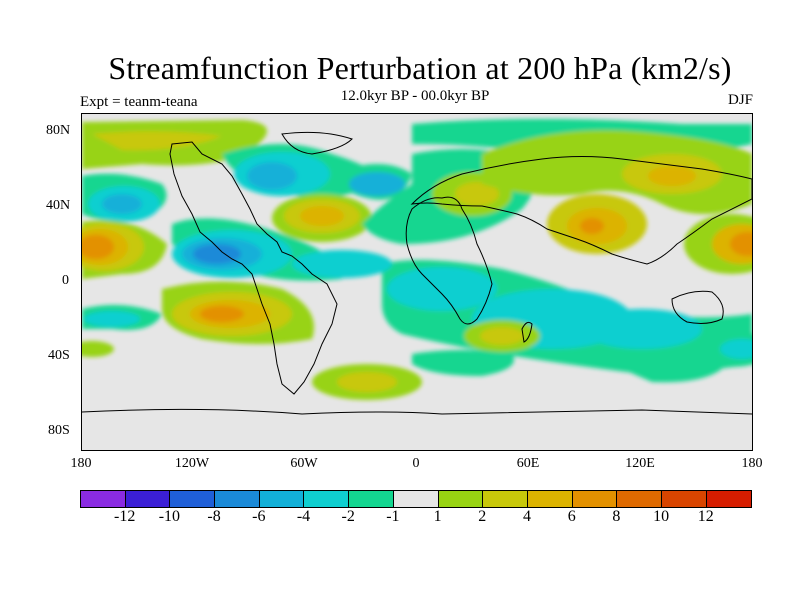 This screenshot has height=600, width=800. Describe the element at coordinates (59, 430) in the screenshot. I see `lat-label-80s: 80S` at that location.